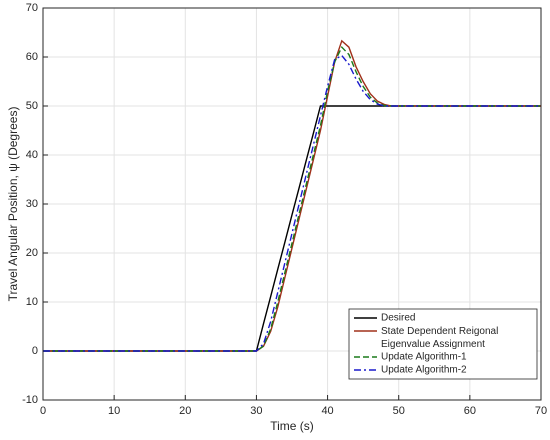 This screenshot has width=550, height=440. I want to click on legend-label: Update Algorithm-1, so click(424, 357).